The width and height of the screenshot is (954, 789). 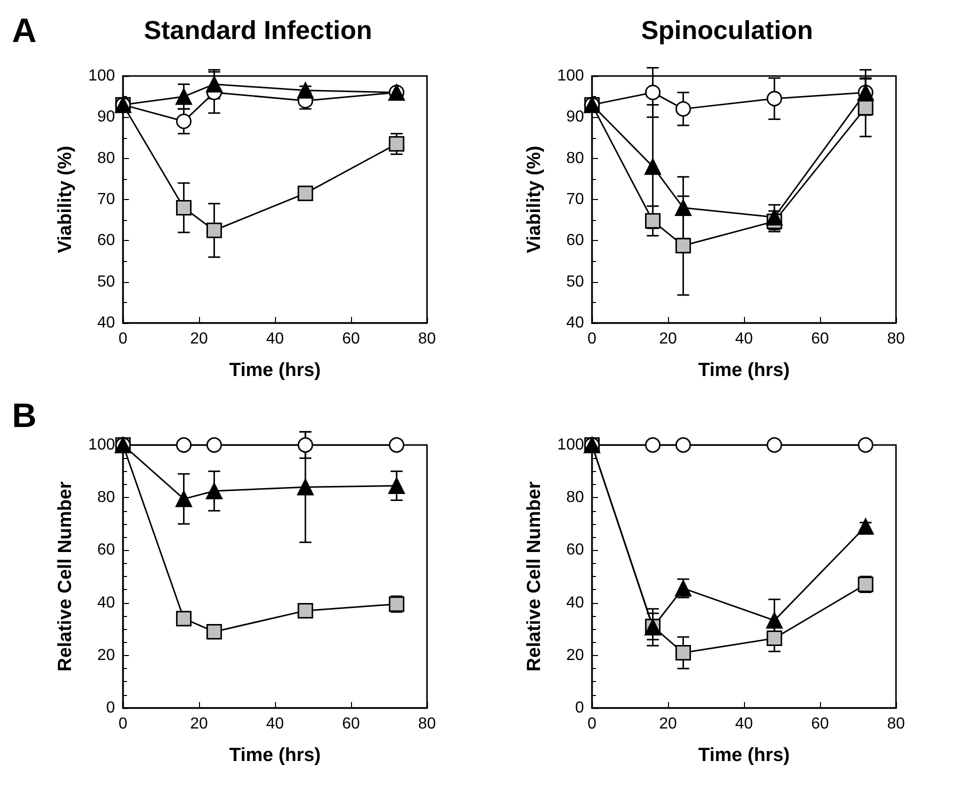 I want to click on text: B, so click(x=24, y=416).